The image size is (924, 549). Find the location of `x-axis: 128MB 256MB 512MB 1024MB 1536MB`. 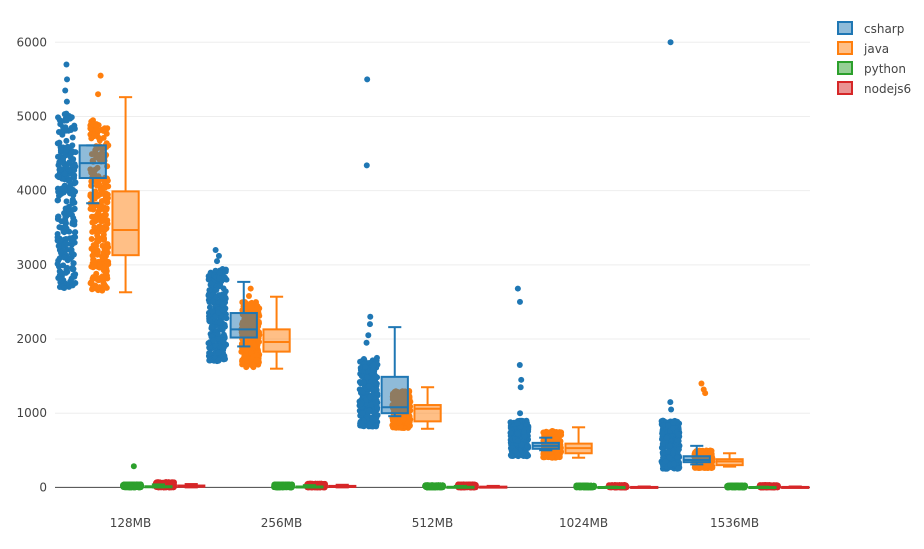

x-axis: 128MB 256MB 512MB 1024MB 1536MB is located at coordinates (434, 523).